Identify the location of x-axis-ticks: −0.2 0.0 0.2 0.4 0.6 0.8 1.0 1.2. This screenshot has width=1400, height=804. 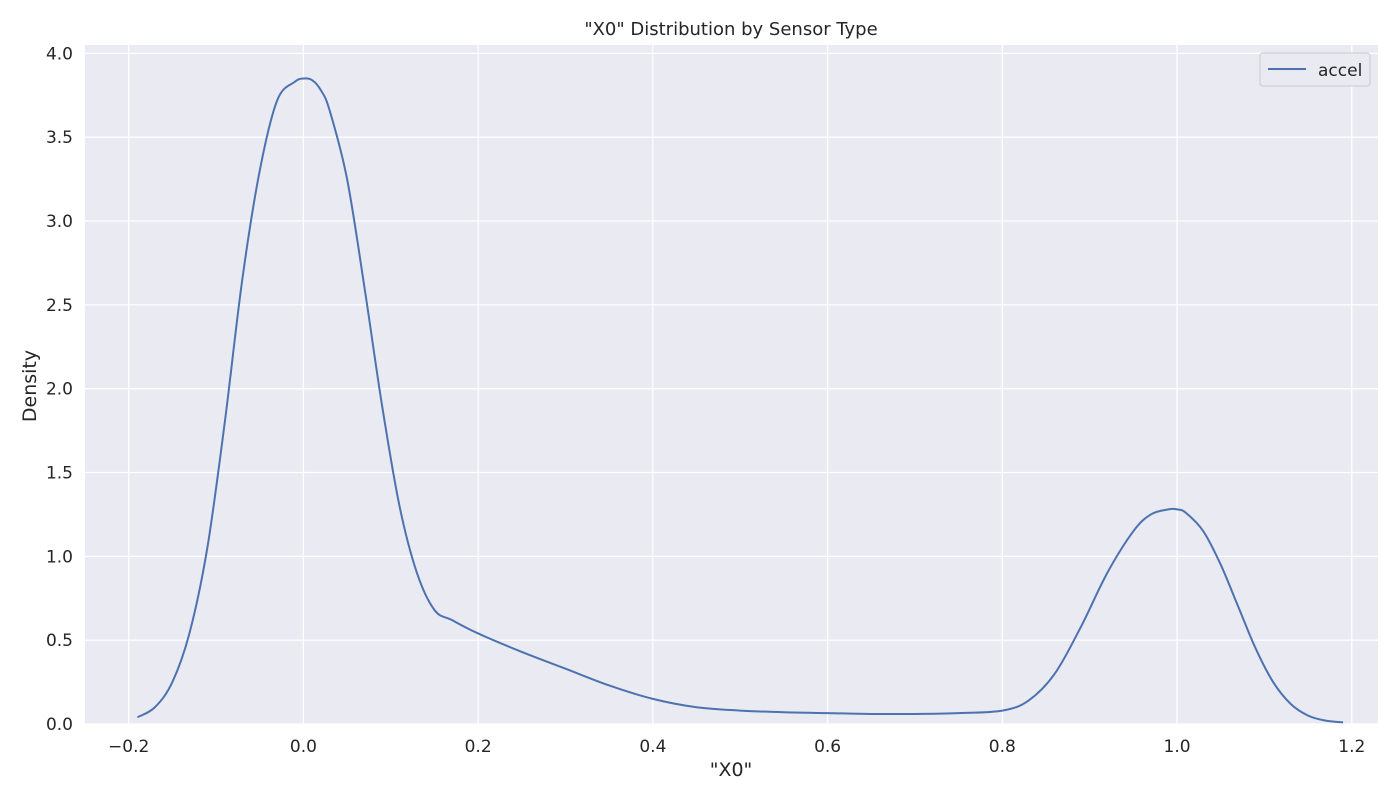
(736, 747).